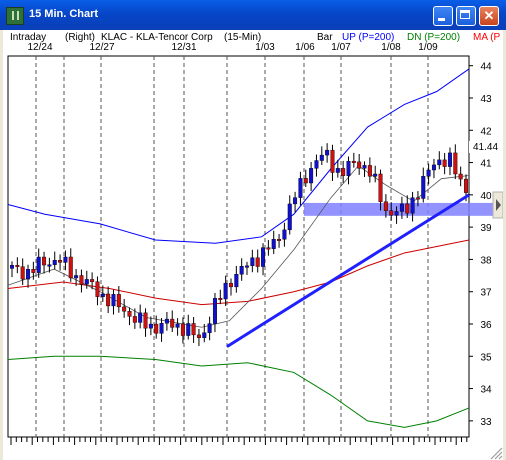  Describe the element at coordinates (232, 47) in the screenshot. I see `x-date-labels: 12/24 12/27 12/31 1/03 1/06 1/07 1/08 1/09` at that location.